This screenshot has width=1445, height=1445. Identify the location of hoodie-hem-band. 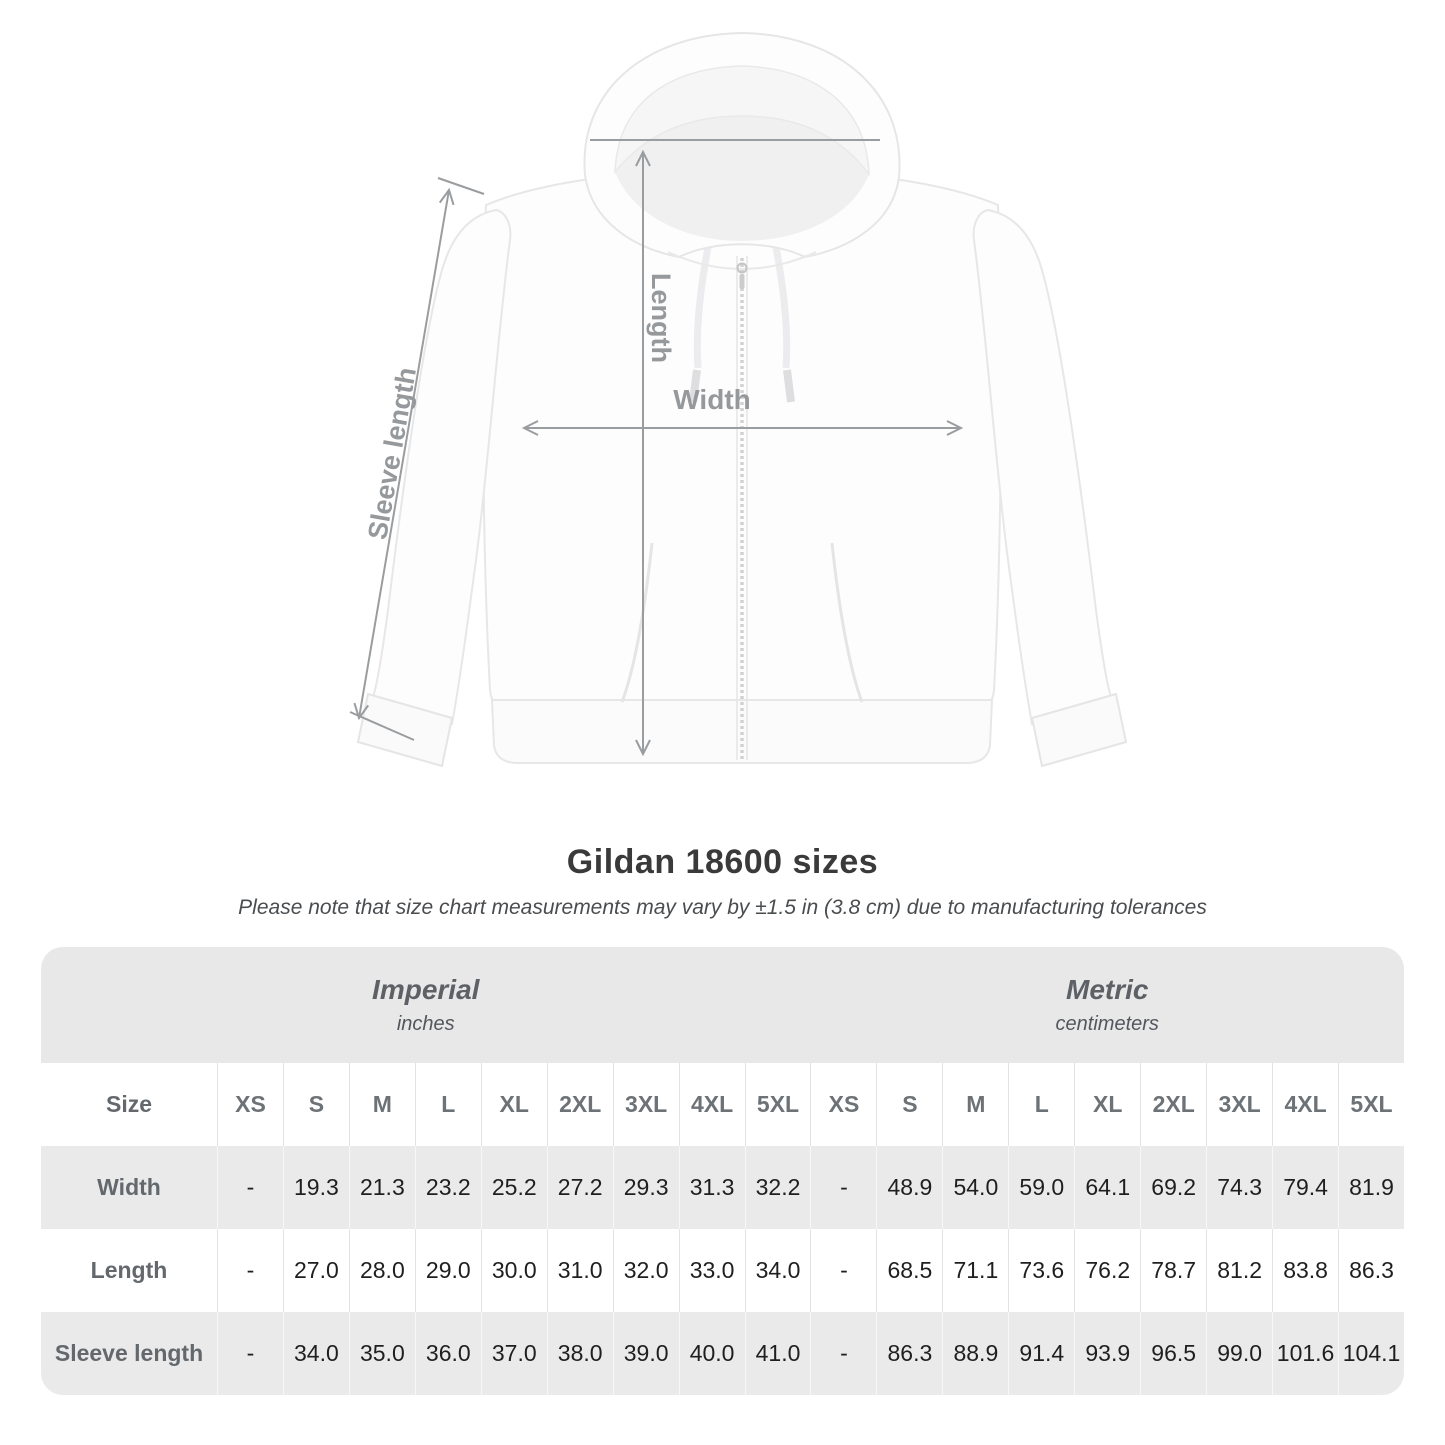
(742, 731).